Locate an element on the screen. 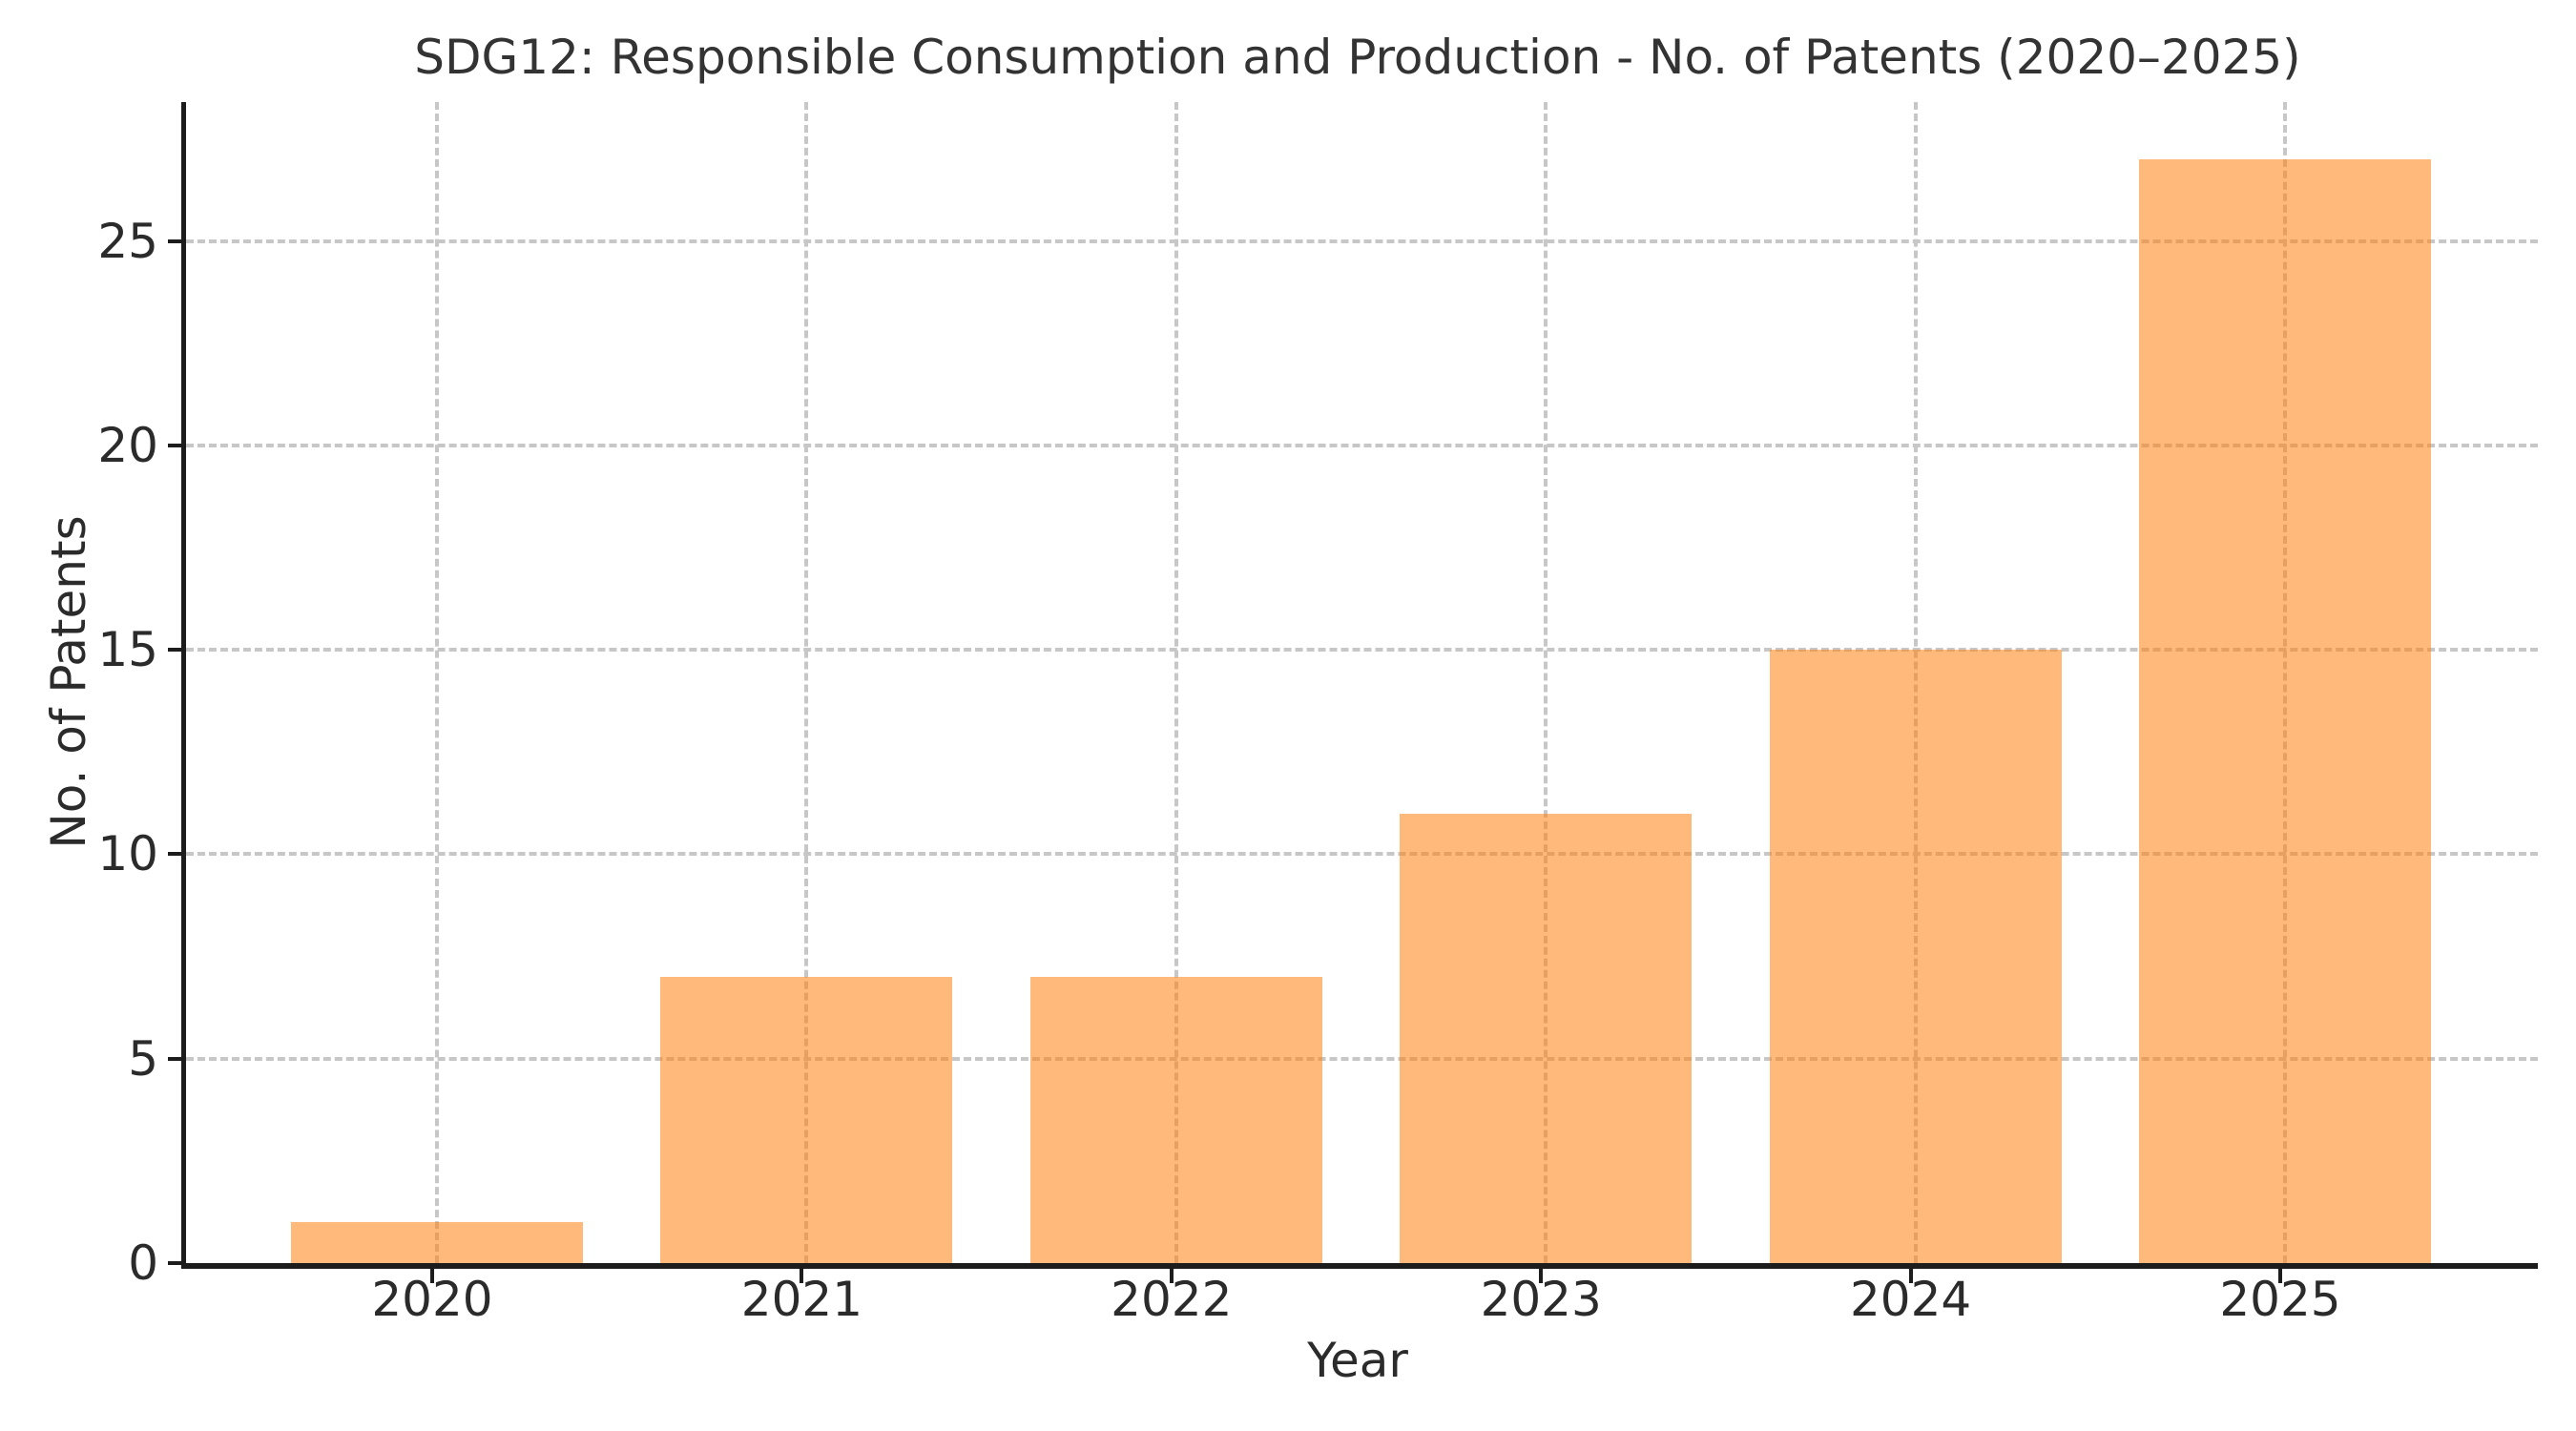 This screenshot has height=1431, width=2576. bar-2020 is located at coordinates (437, 1242).